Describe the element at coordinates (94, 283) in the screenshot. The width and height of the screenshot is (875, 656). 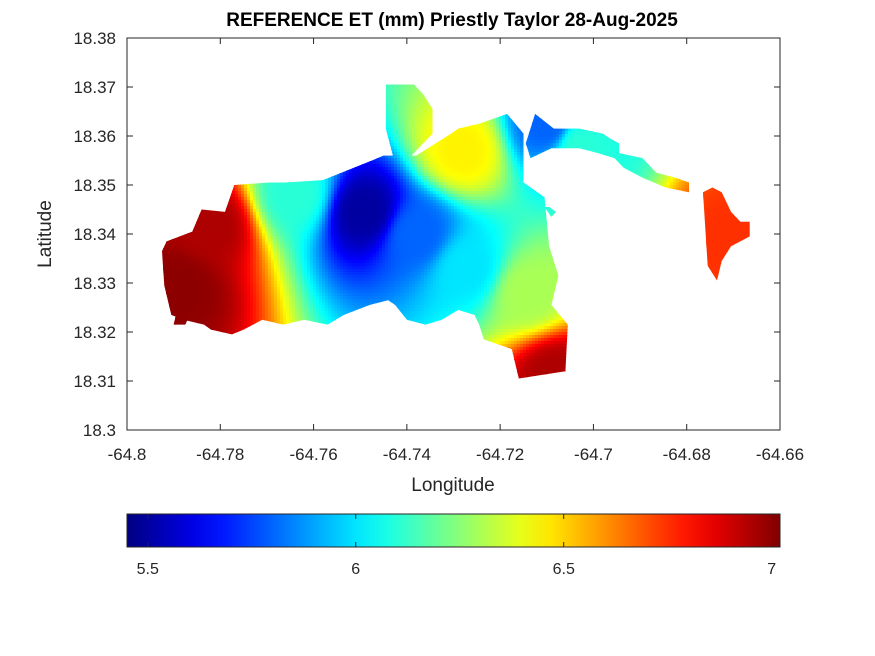
I see `y-tick-label: 18.33` at that location.